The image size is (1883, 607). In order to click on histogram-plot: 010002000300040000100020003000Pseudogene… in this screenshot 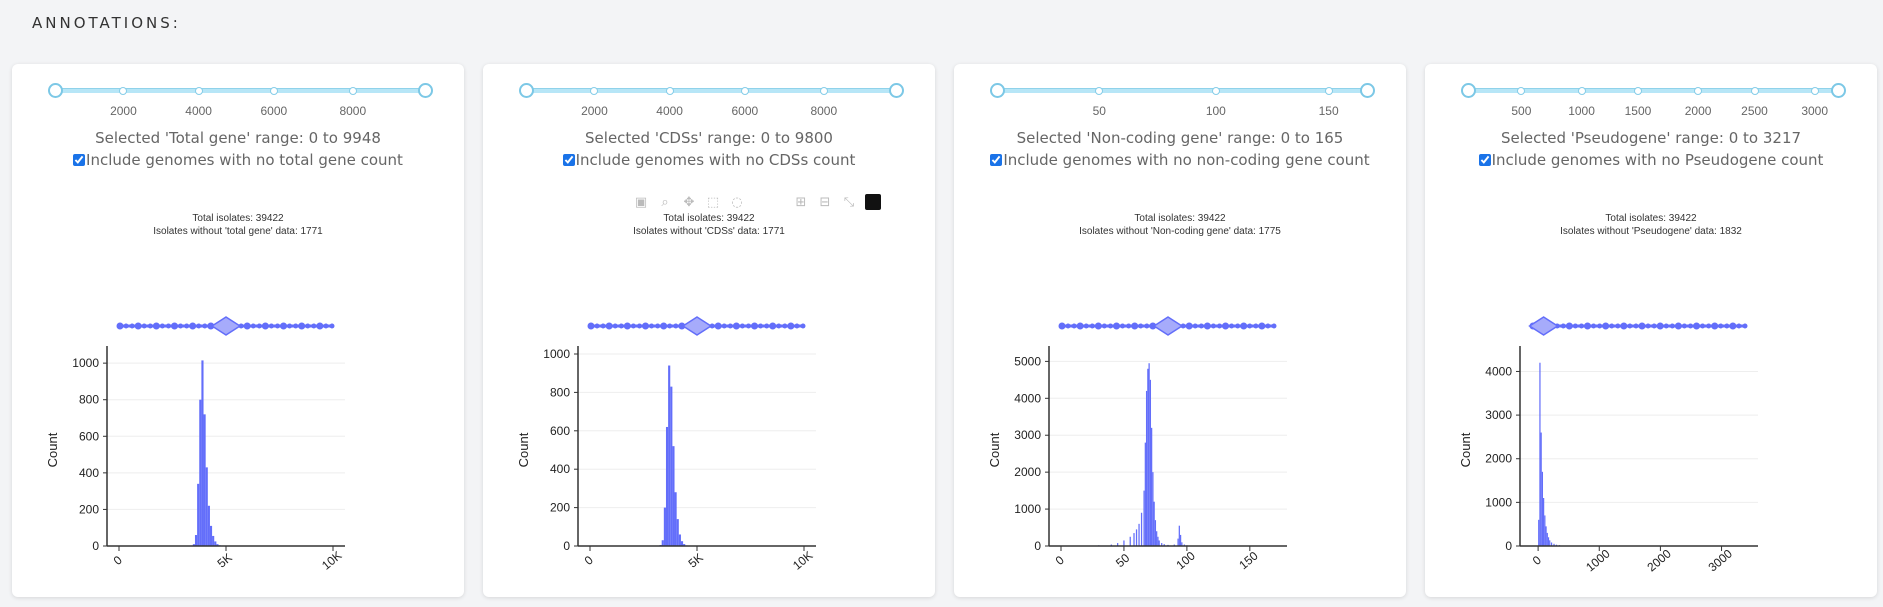, I will do `click(1651, 416)`.